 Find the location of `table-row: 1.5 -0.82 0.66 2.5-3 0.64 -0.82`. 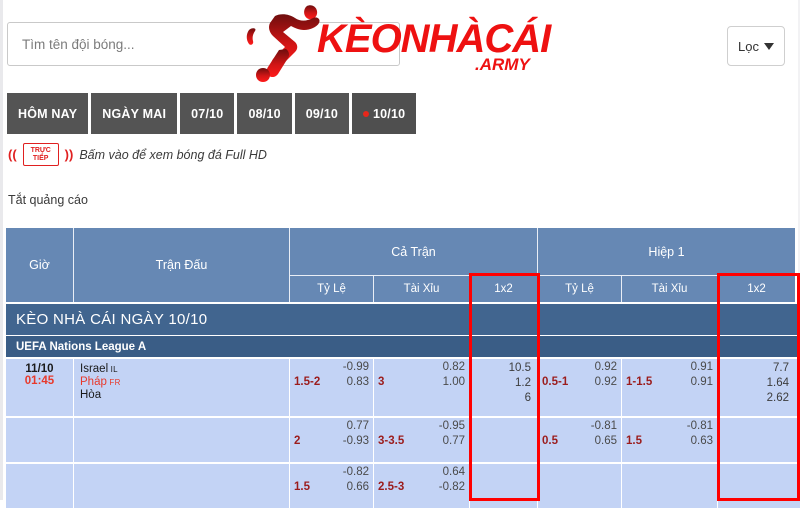

table-row: 1.5 -0.82 0.66 2.5-3 0.64 -0.82 is located at coordinates (403, 485).